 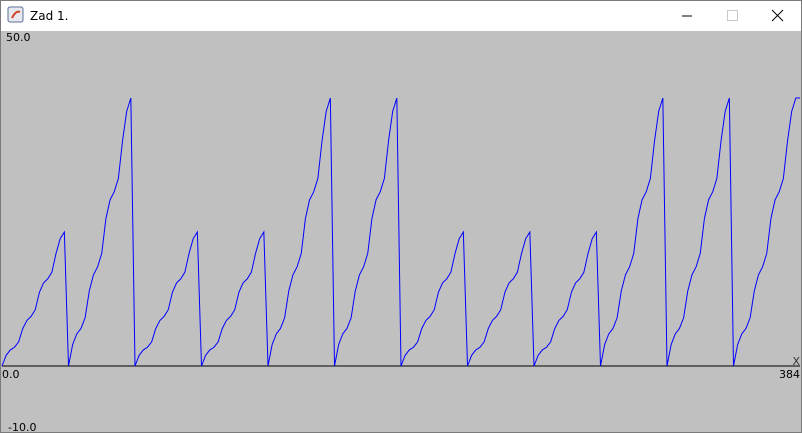 What do you see at coordinates (796, 361) in the screenshot?
I see `x-axis-label: X` at bounding box center [796, 361].